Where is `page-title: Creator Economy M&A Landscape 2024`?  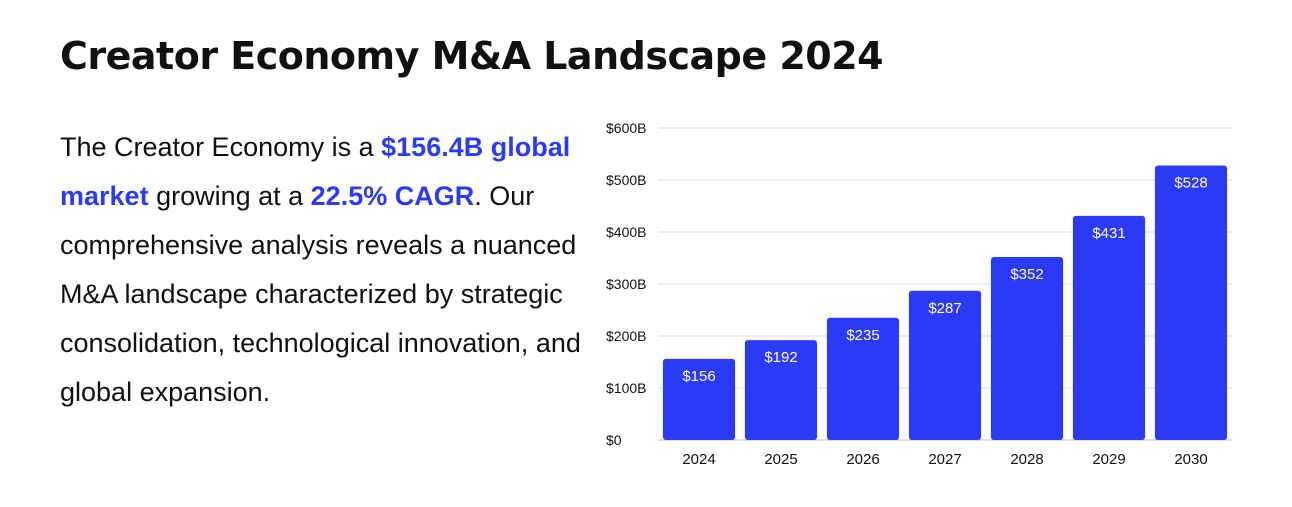 page-title: Creator Economy M&A Landscape 2024 is located at coordinates (472, 56).